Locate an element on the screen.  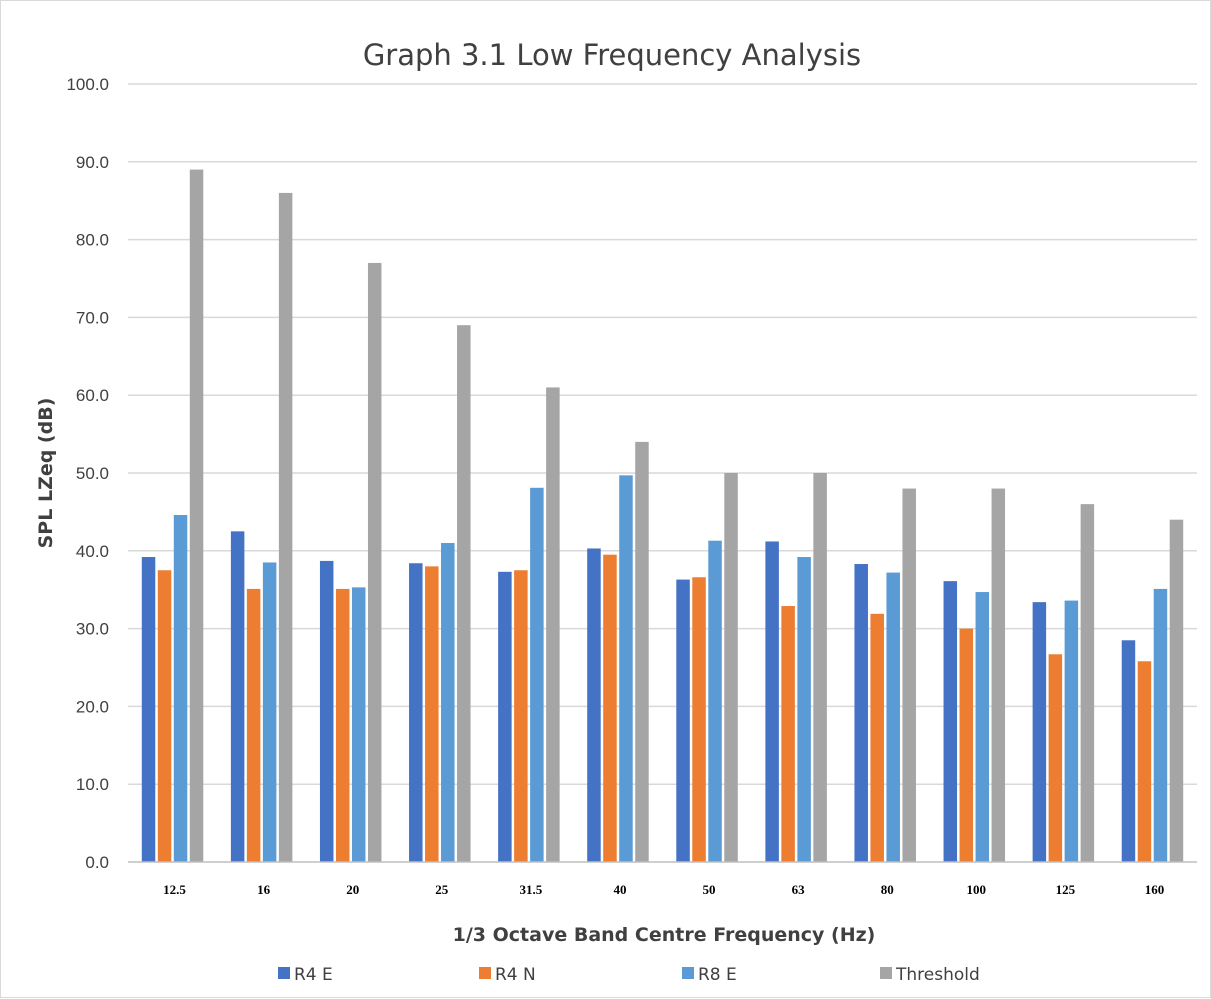
x-tick-label: 40 is located at coordinates (619, 889).